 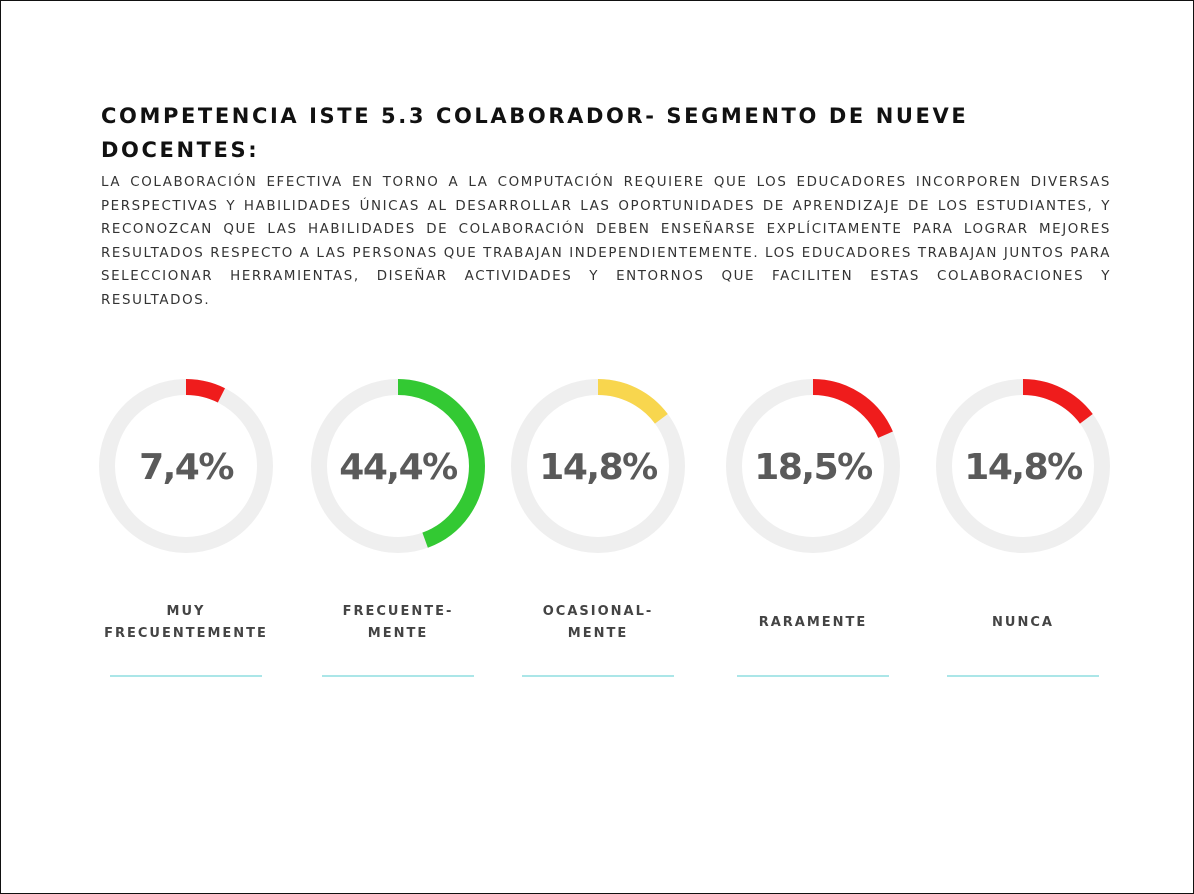 I want to click on percent-label: 7,4%, so click(x=186, y=467).